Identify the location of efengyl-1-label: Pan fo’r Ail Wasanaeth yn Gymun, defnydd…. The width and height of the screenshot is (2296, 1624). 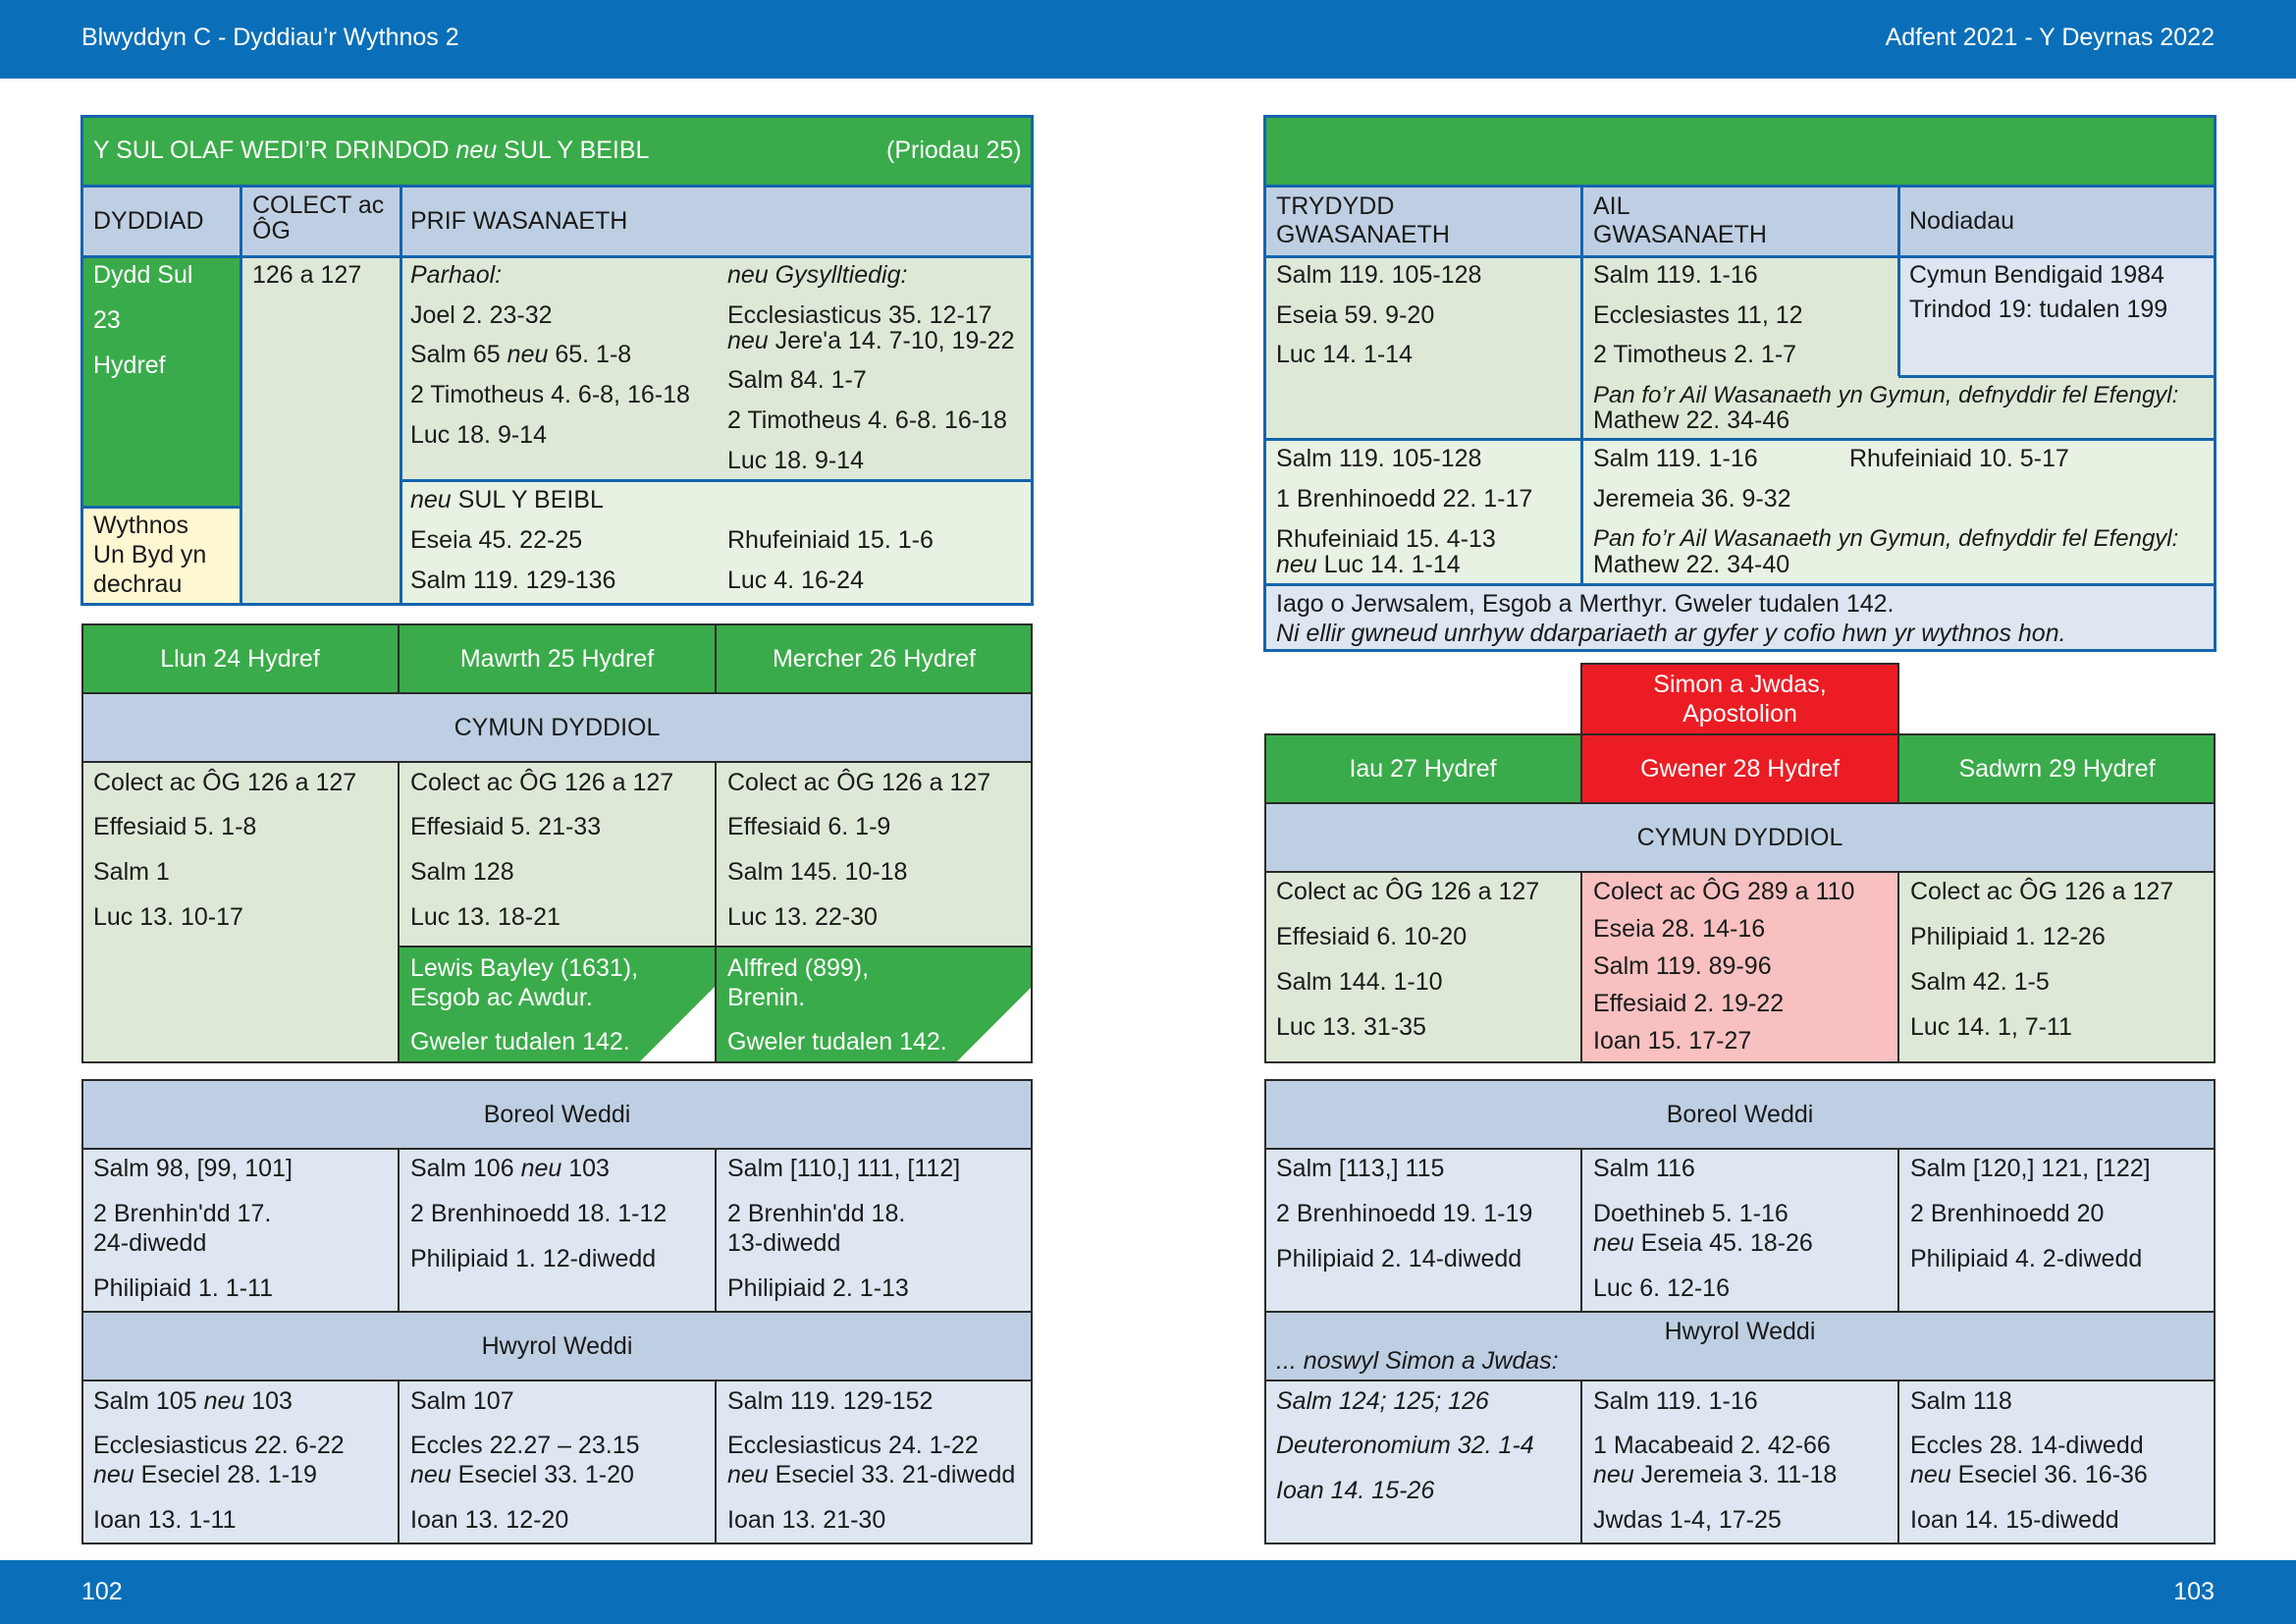
(1886, 395).